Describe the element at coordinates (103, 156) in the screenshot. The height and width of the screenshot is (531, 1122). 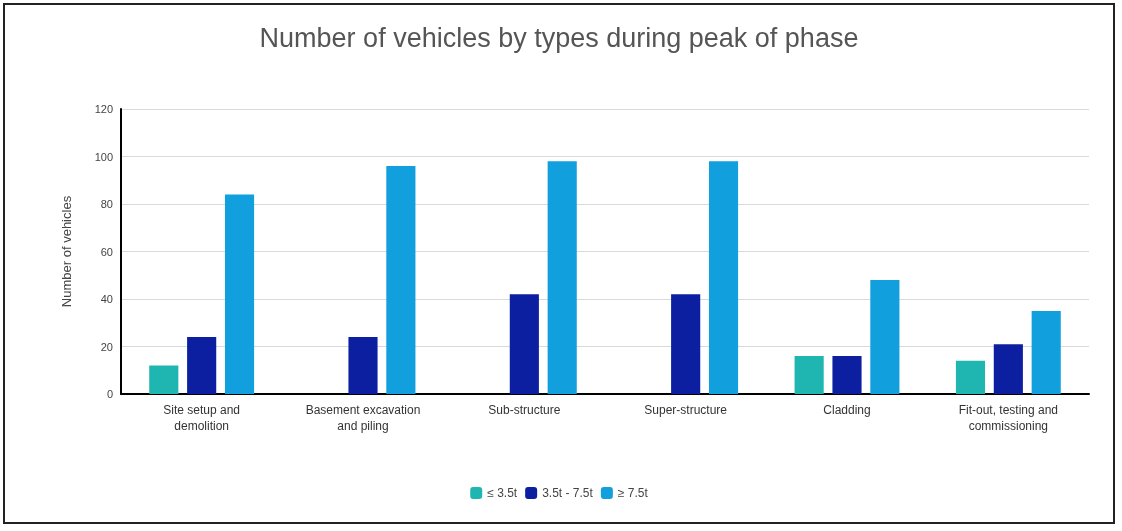
I see `y-tick-label: 100` at that location.